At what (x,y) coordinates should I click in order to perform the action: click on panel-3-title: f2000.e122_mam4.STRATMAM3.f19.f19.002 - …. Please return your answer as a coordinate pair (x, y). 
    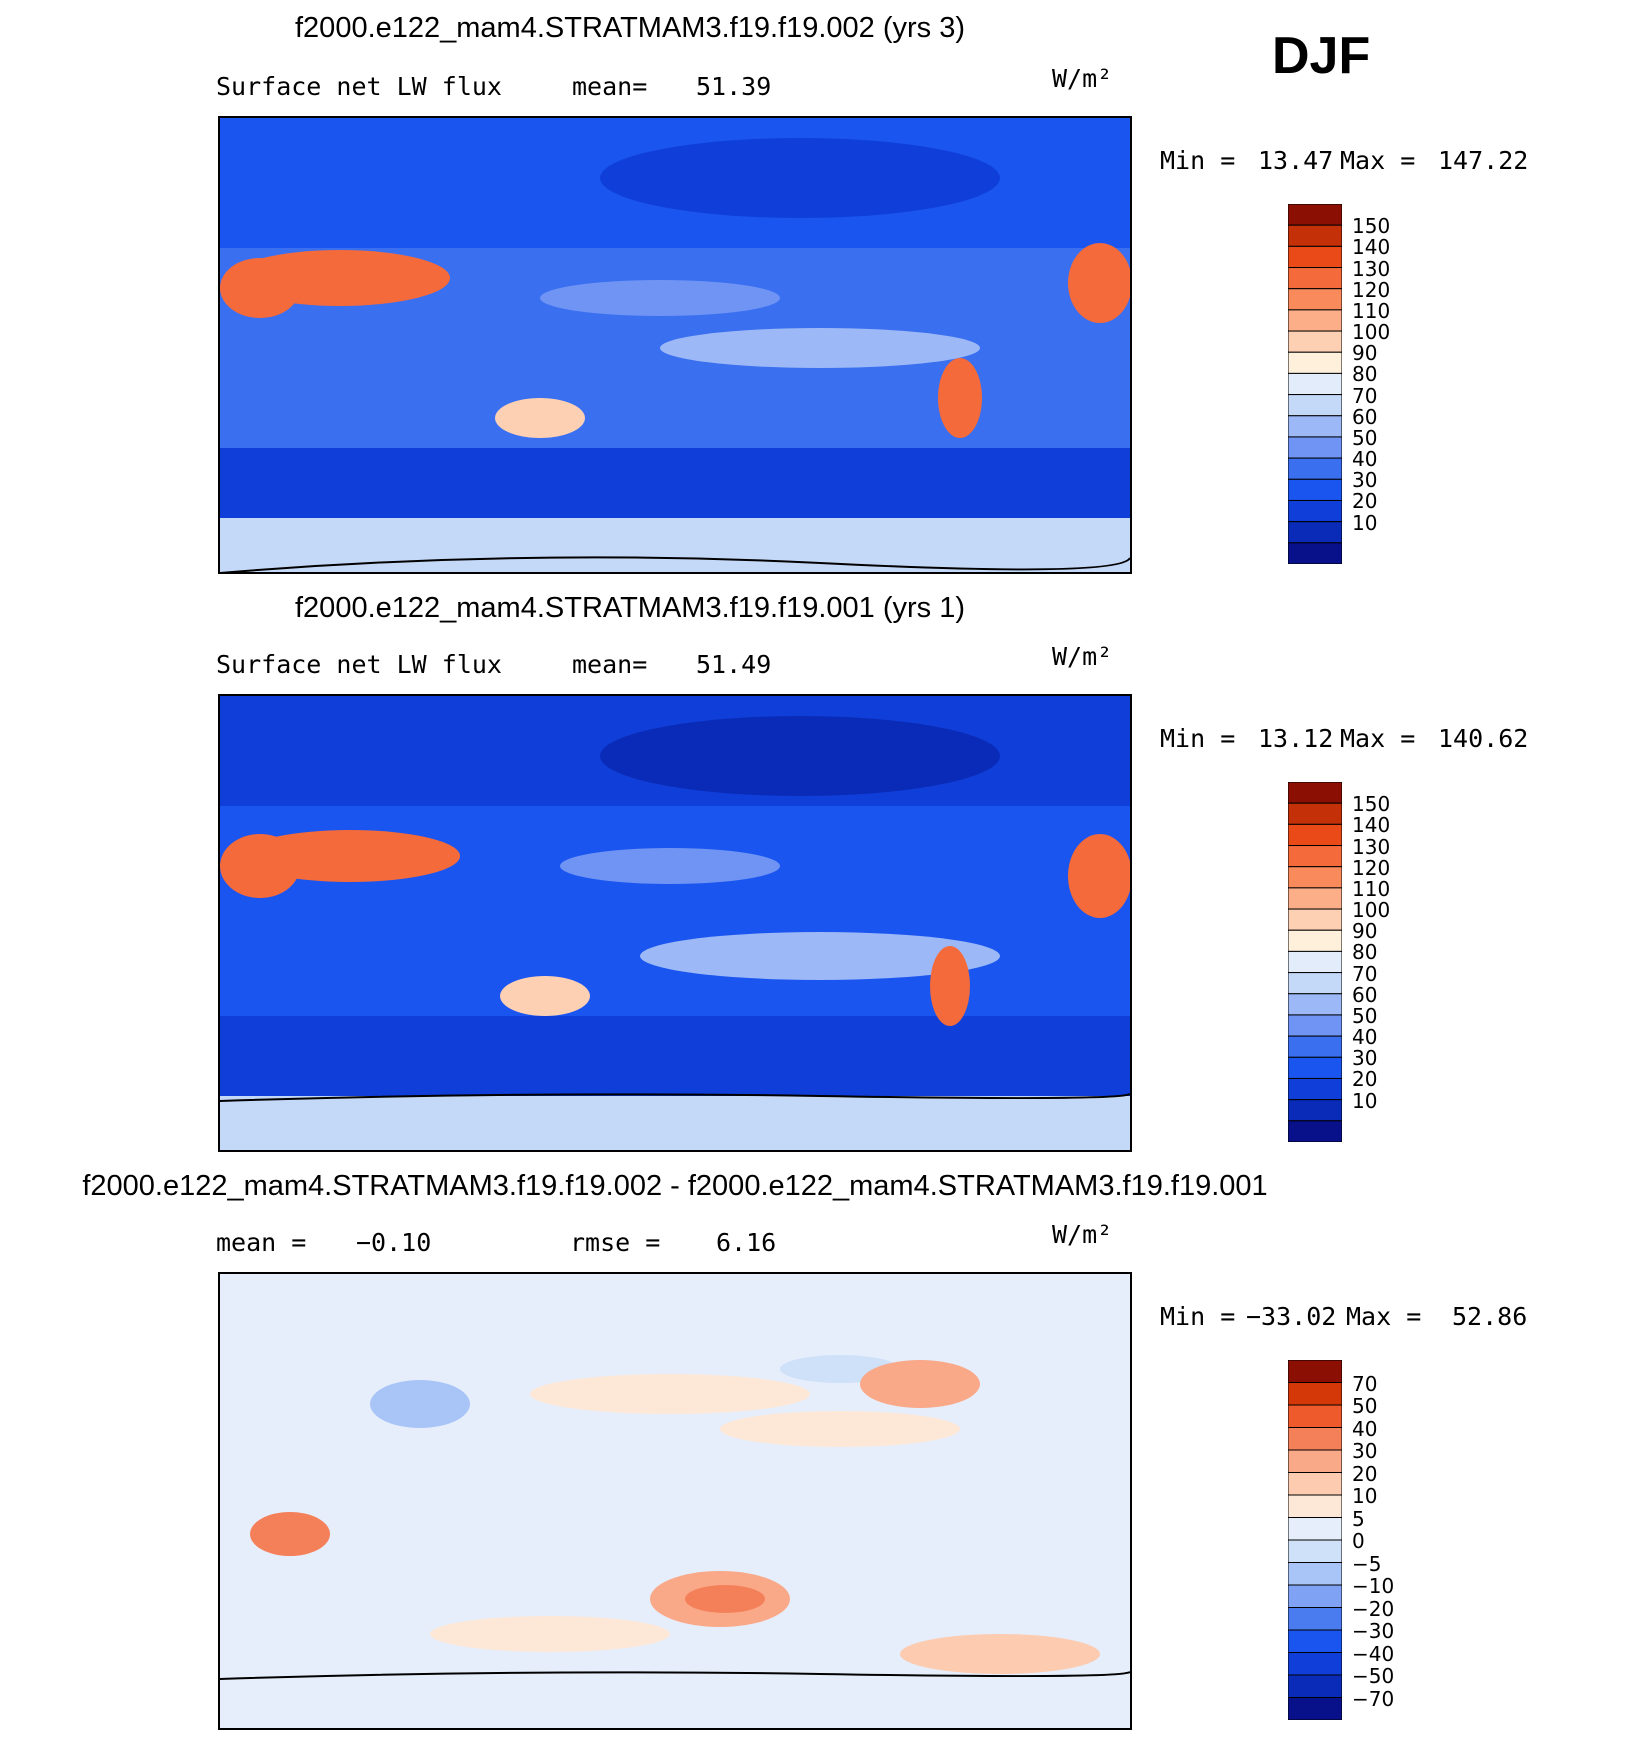
    Looking at the image, I should click on (675, 1186).